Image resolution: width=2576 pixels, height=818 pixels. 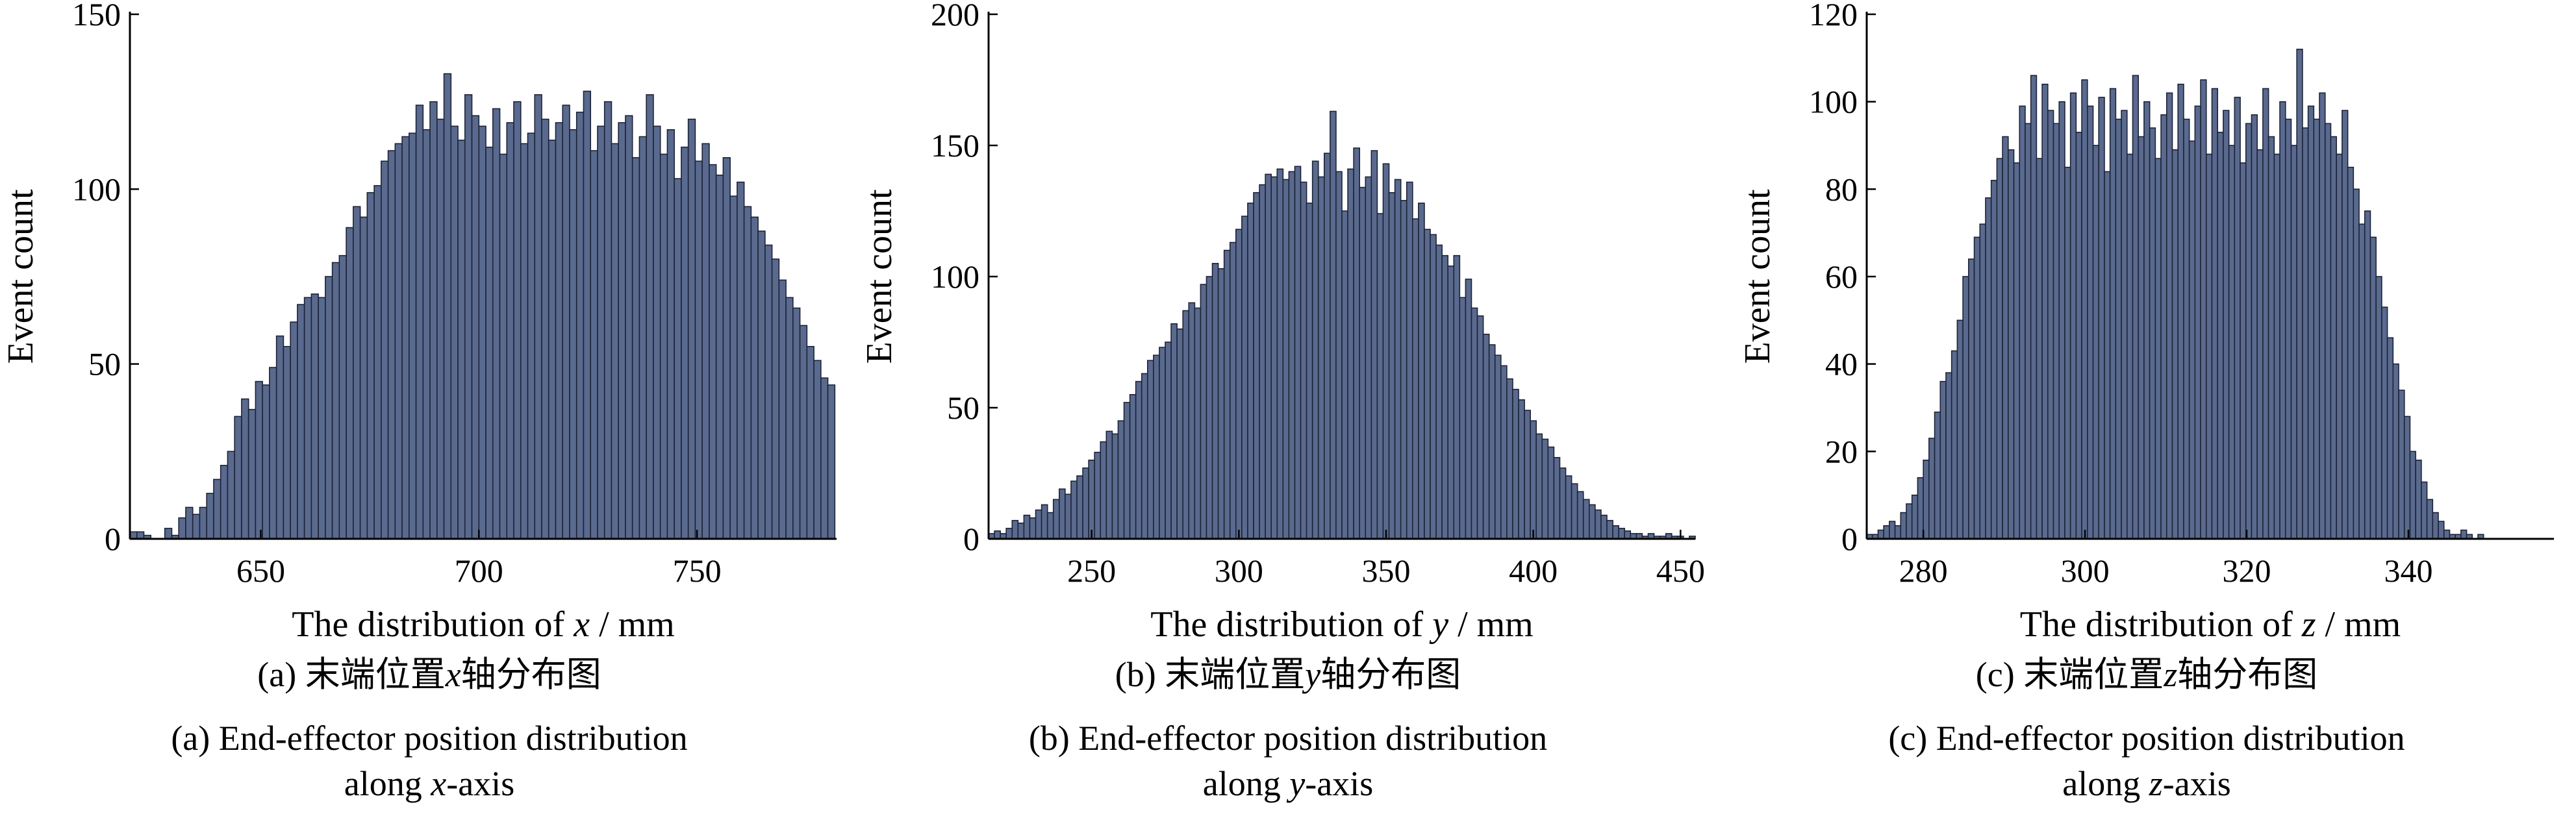 What do you see at coordinates (1288, 675) in the screenshot?
I see `caption-cn-y: (b) 末端位置y轴分布图` at bounding box center [1288, 675].